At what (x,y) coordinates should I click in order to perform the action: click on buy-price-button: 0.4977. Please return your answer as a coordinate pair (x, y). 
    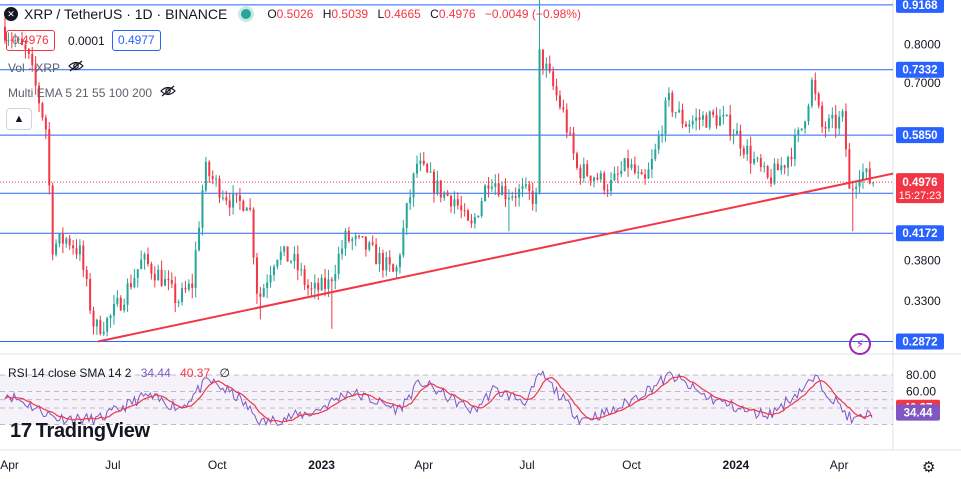
    Looking at the image, I should click on (136, 40).